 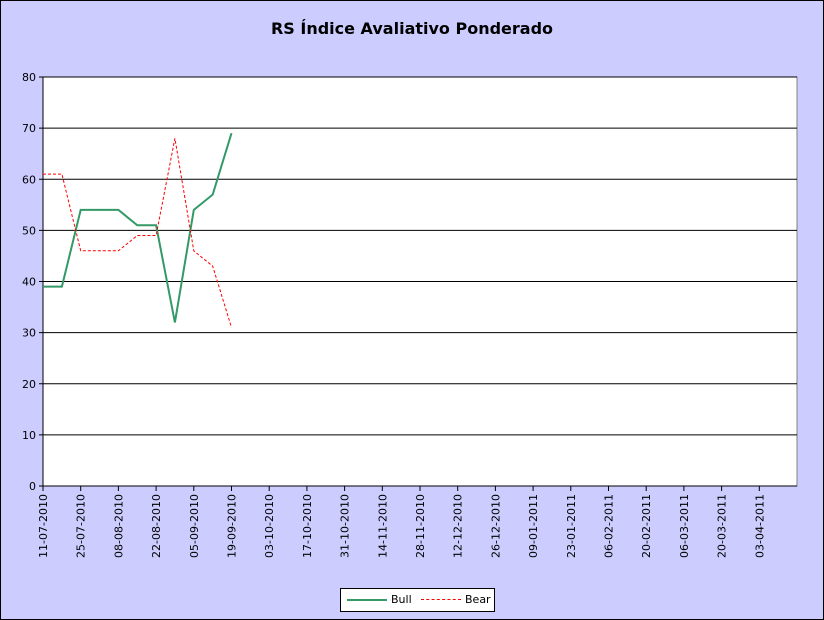 I want to click on x-tick-label: 05-09-2010, so click(x=194, y=526).